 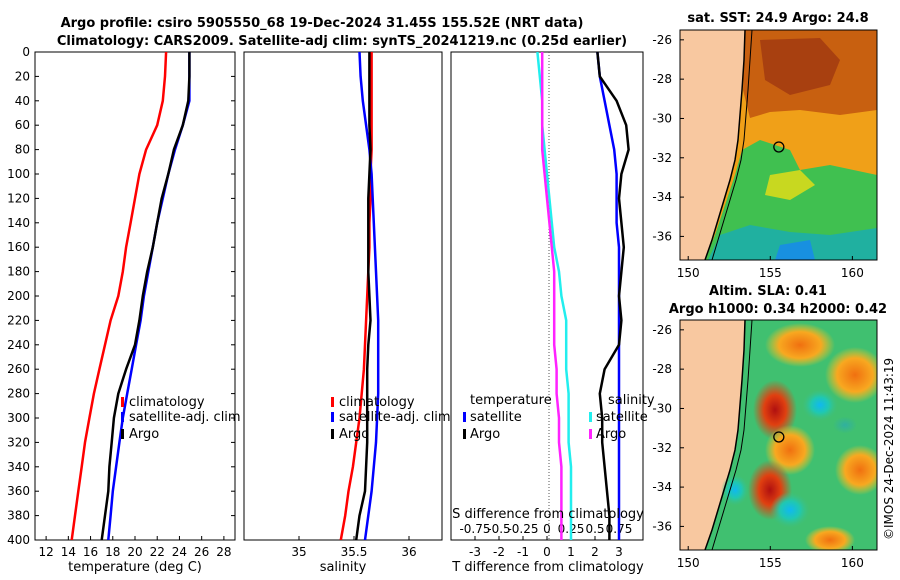 What do you see at coordinates (475, 552) in the screenshot?
I see `x-tick-label: -3` at bounding box center [475, 552].